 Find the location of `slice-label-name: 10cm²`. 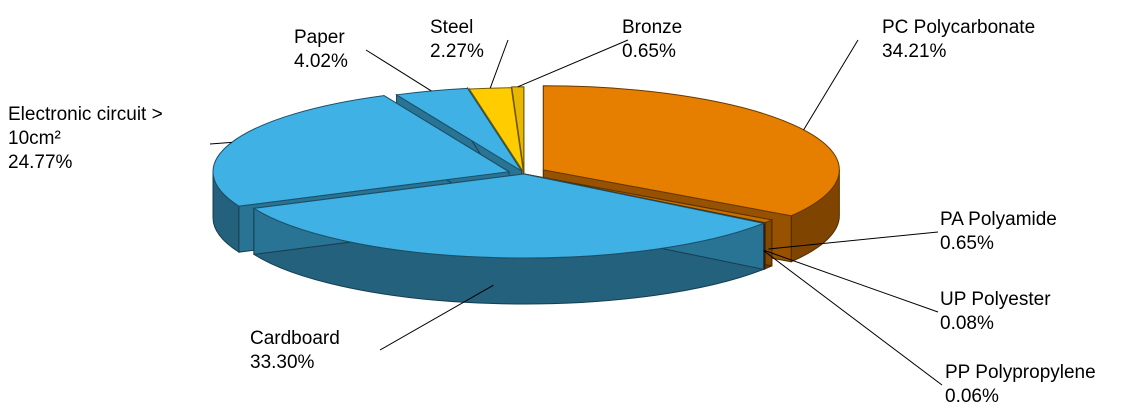

slice-label-name: 10cm² is located at coordinates (34, 138).